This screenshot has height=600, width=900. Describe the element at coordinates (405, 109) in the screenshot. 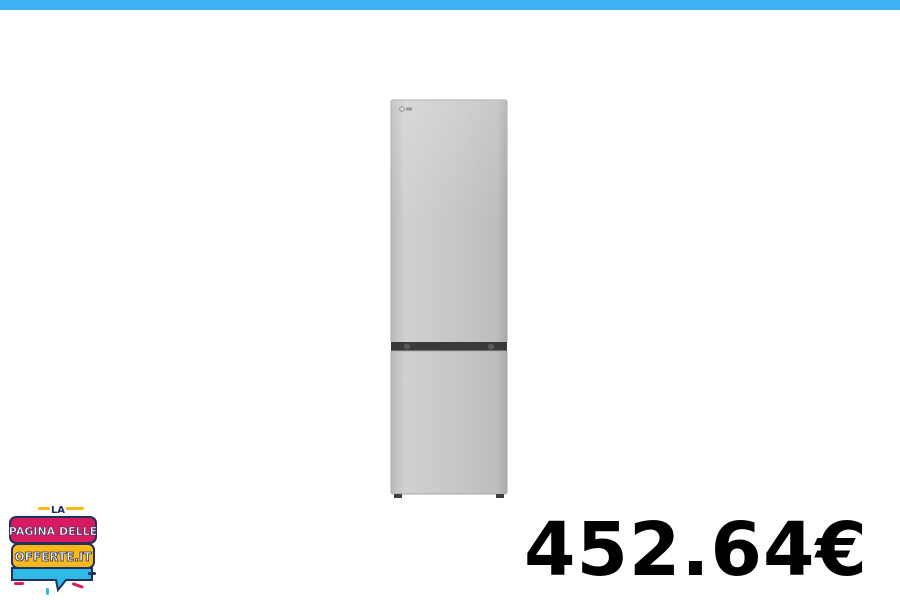

I see `lg-logo-icon` at that location.